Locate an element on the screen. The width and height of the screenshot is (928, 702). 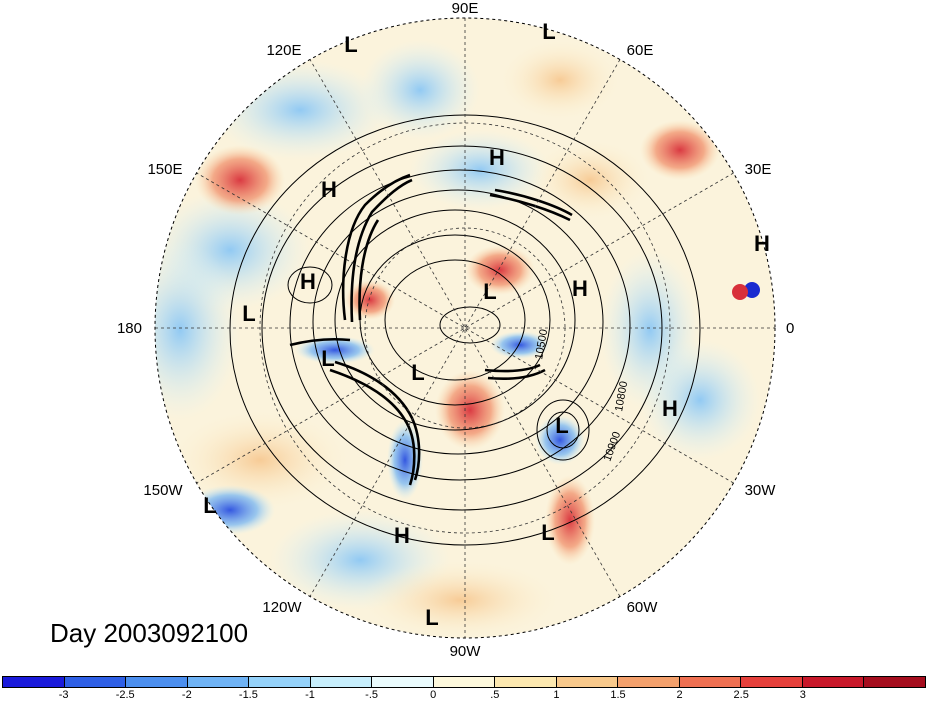
colorbar-tick-label: -1.5 is located at coordinates (248, 695).